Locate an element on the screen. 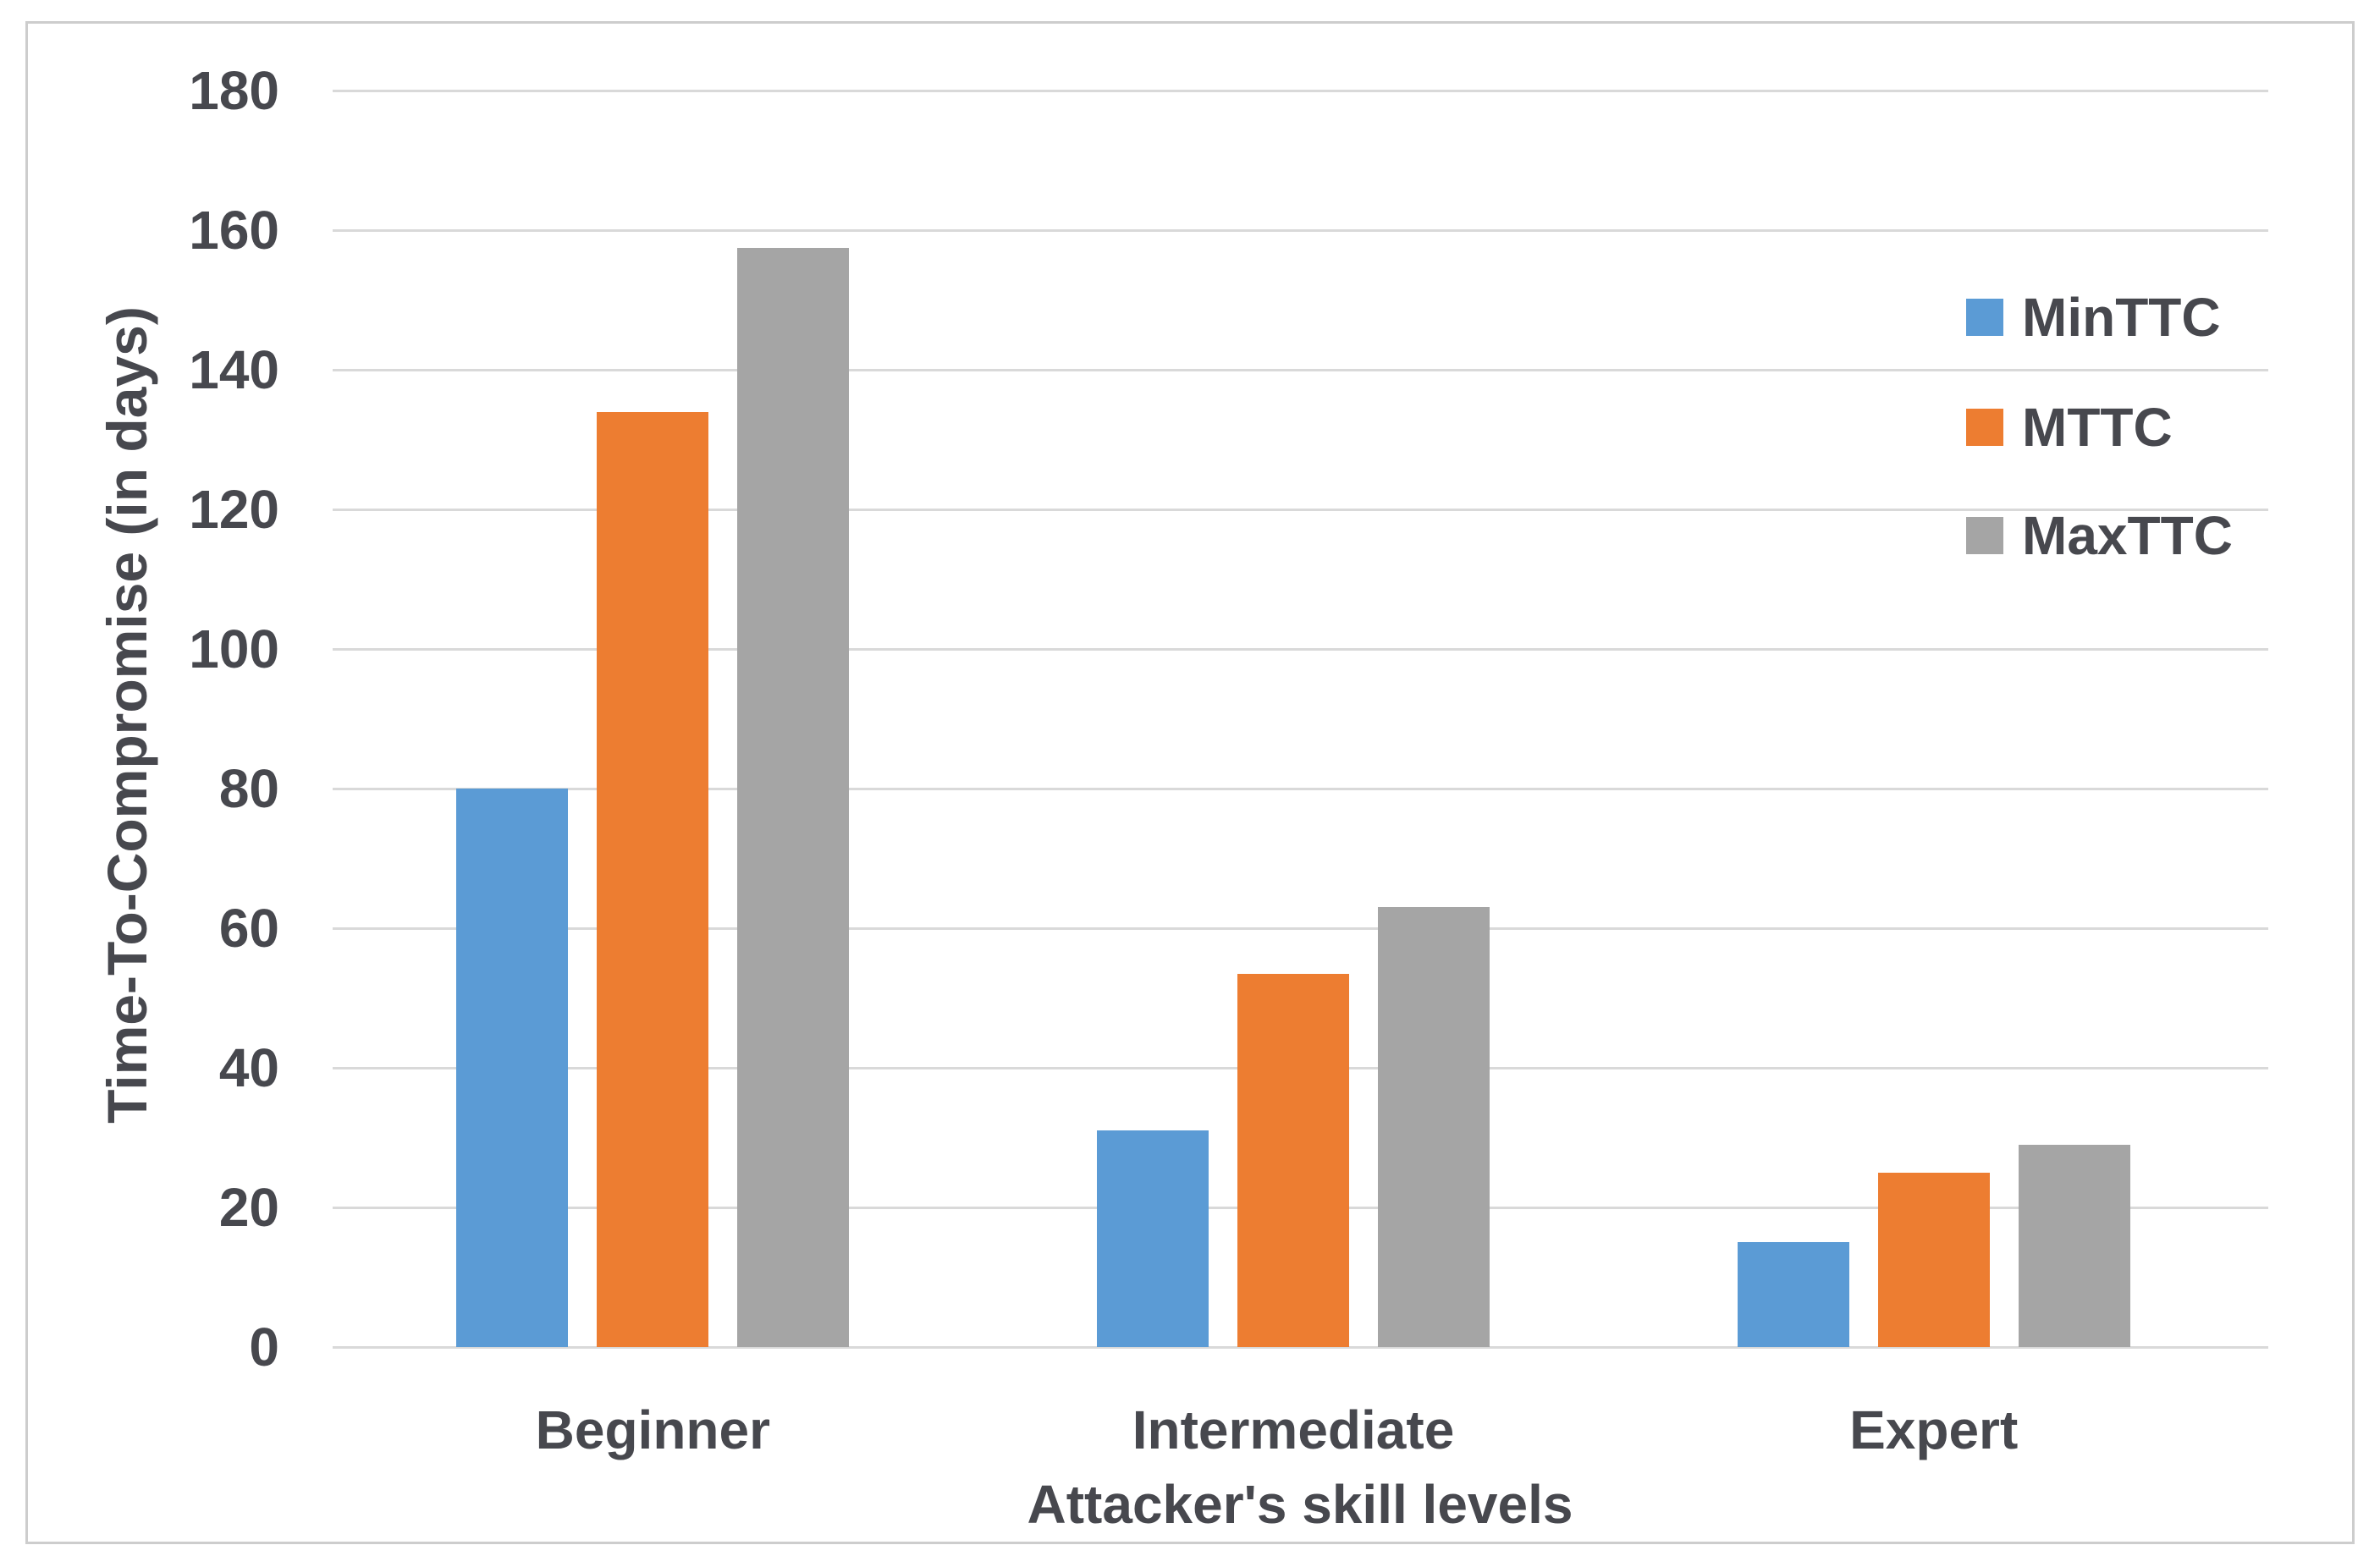 Image resolution: width=2380 pixels, height=1567 pixels. x-tick-label-intermediate: Intermediate is located at coordinates (1294, 1429).